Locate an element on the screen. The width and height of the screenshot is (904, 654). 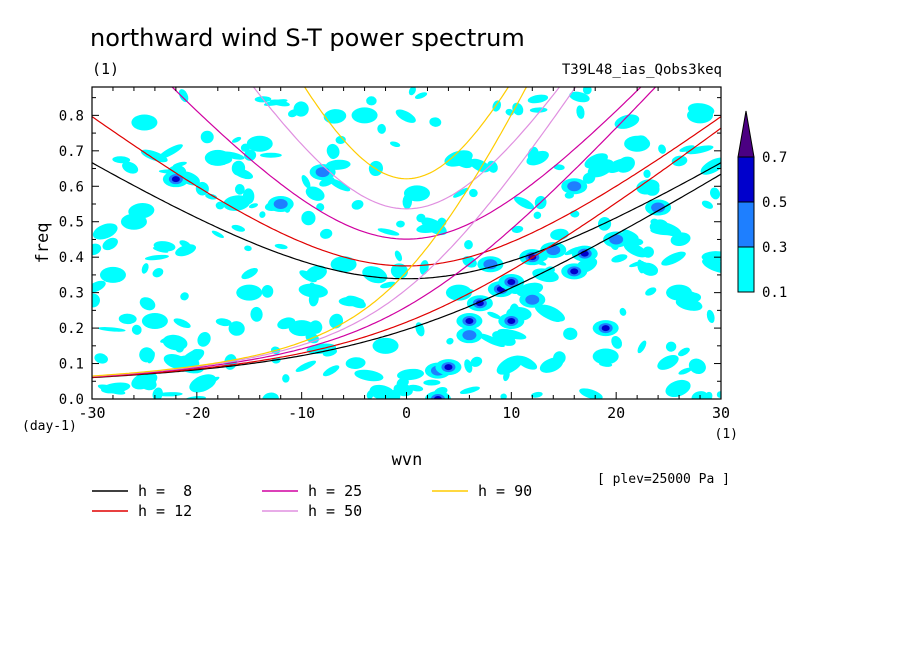
ig-curve-h50 is located at coordinates (406, 148).